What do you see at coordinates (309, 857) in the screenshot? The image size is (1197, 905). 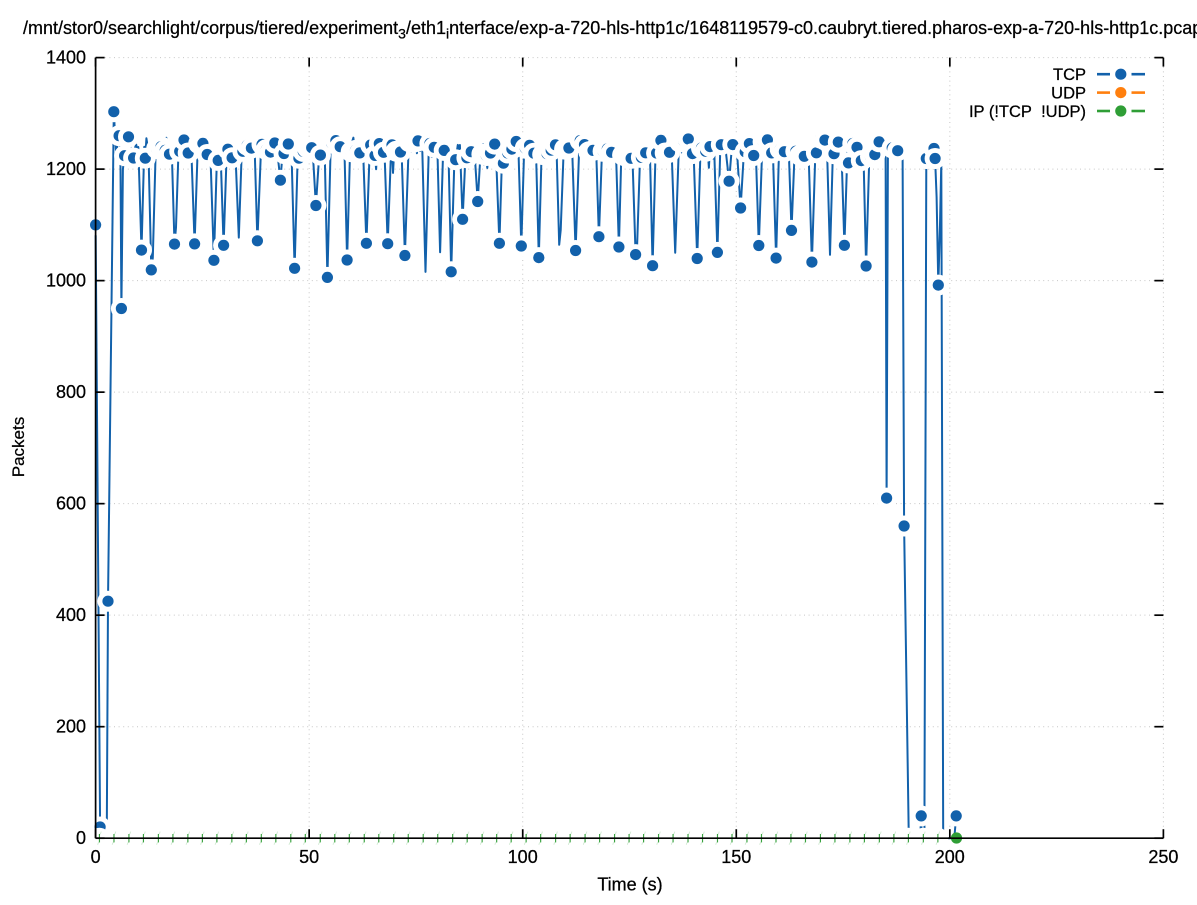 I see `svg-text: 50` at bounding box center [309, 857].